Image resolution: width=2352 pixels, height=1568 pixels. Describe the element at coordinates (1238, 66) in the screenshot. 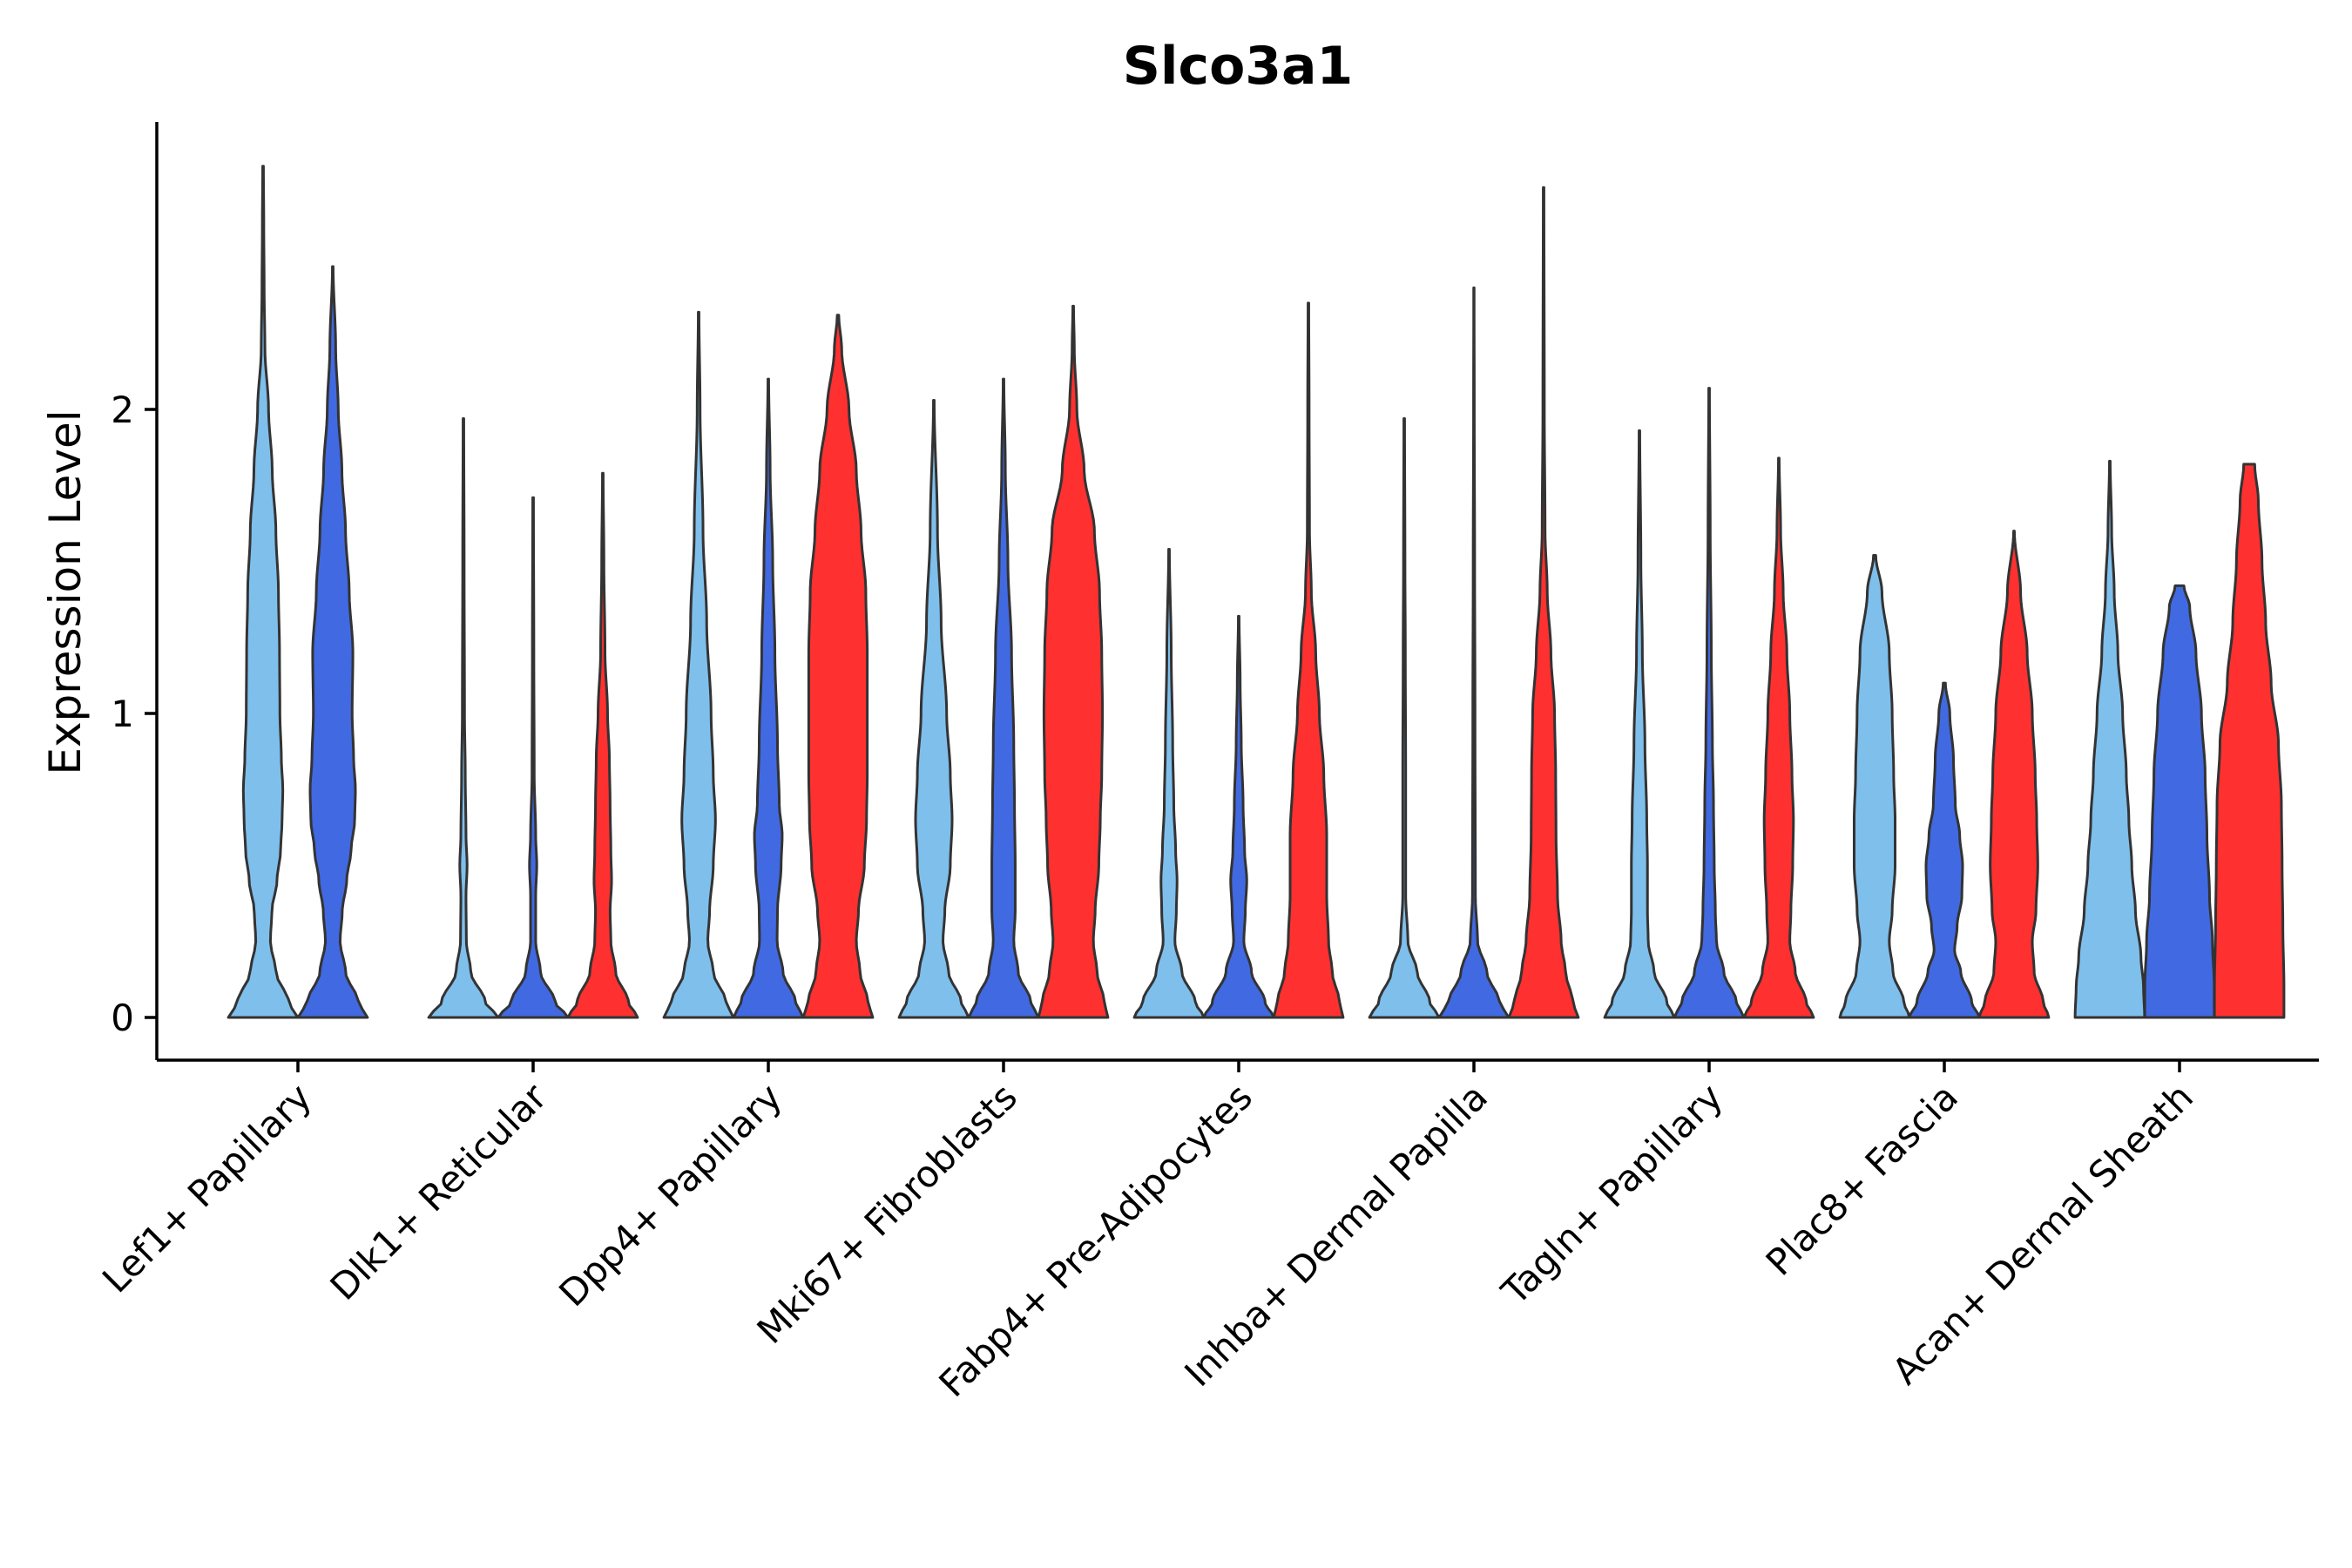

I see `chart-title: Slco3a1` at that location.